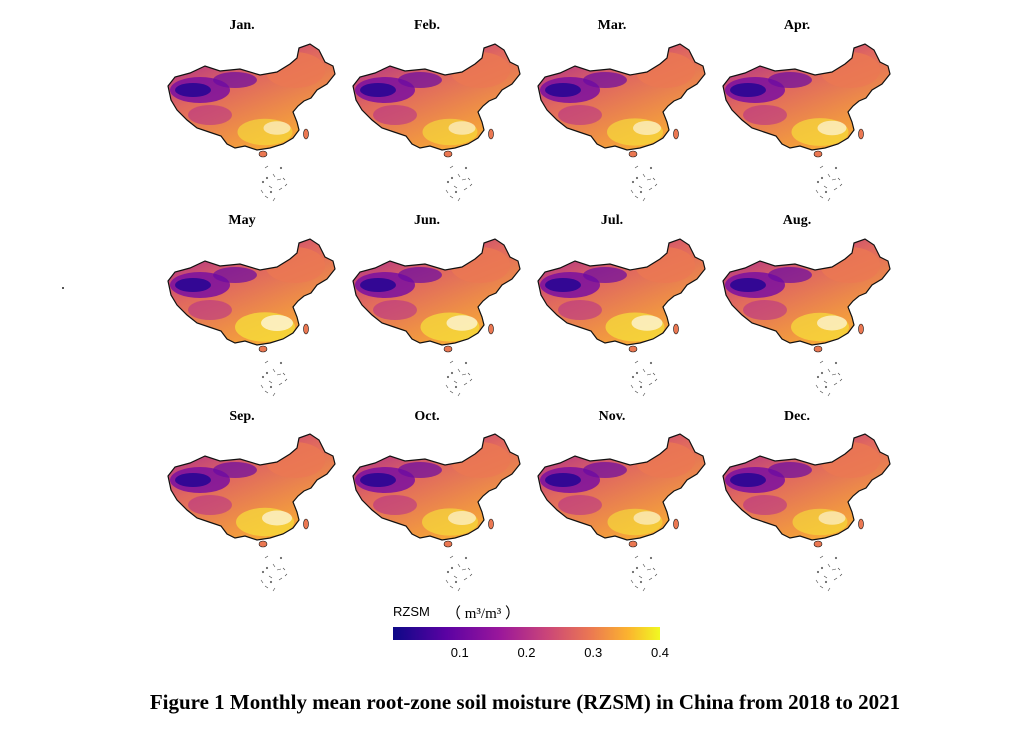  I want to click on panel-title: Dec., so click(797, 416).